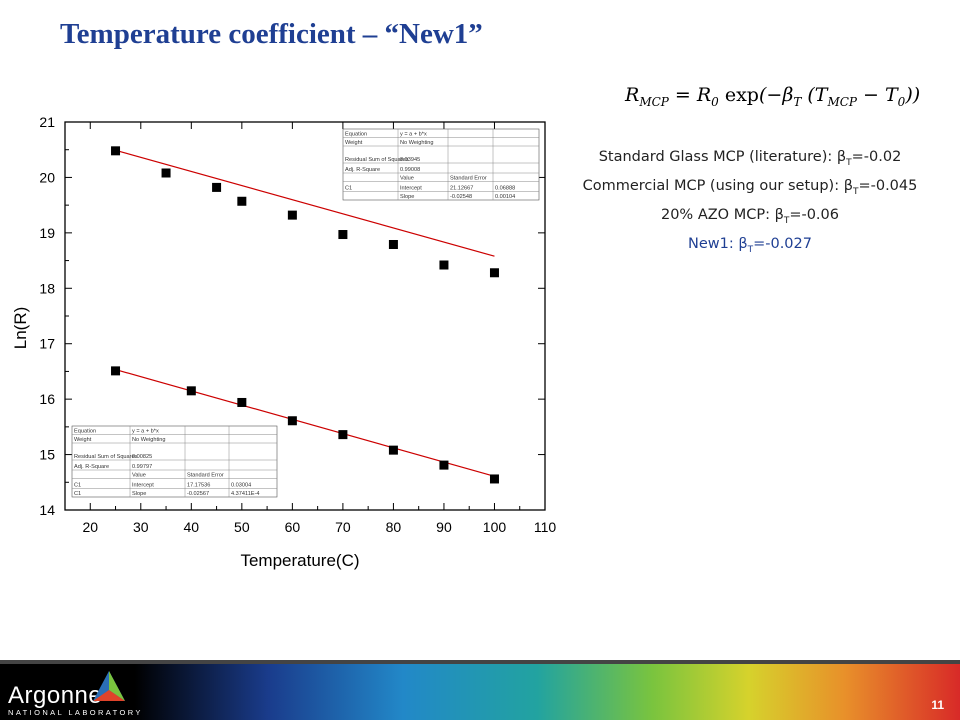  What do you see at coordinates (717, 185) in the screenshot?
I see `note-label: Commercial MCP (using our setup): β` at bounding box center [717, 185].